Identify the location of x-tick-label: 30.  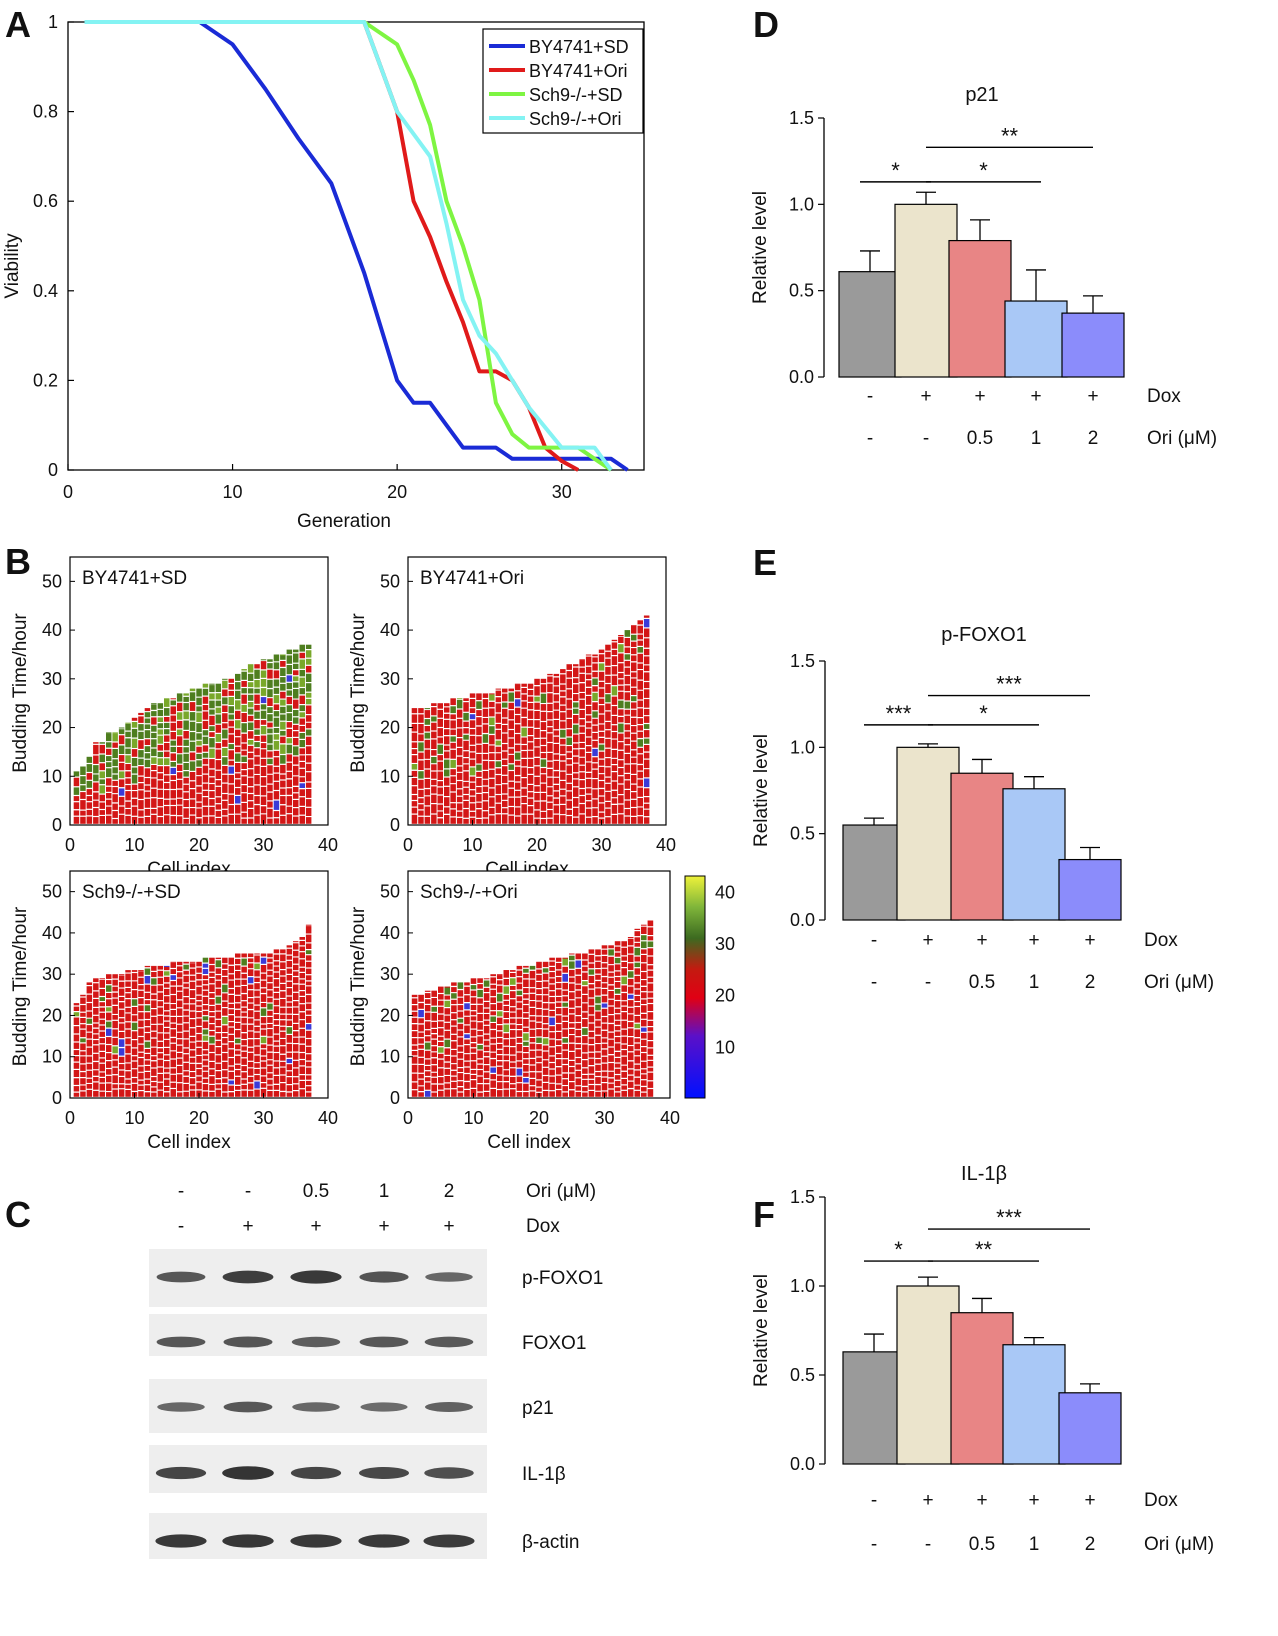
(604, 1118).